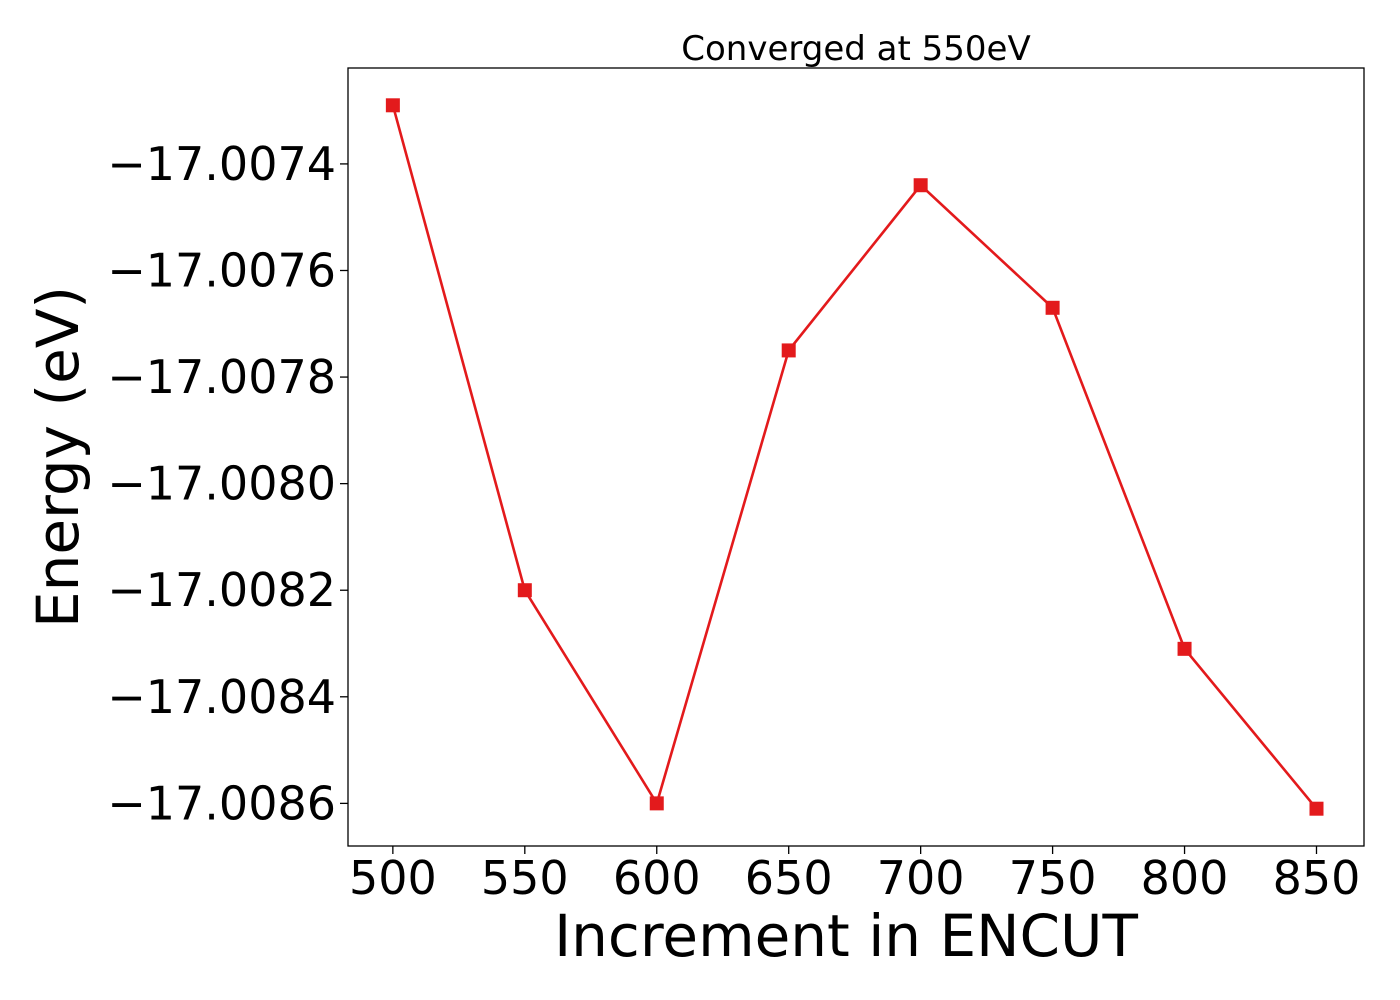 The height and width of the screenshot is (1000, 1400). I want to click on x-tick-label: 700, so click(921, 878).